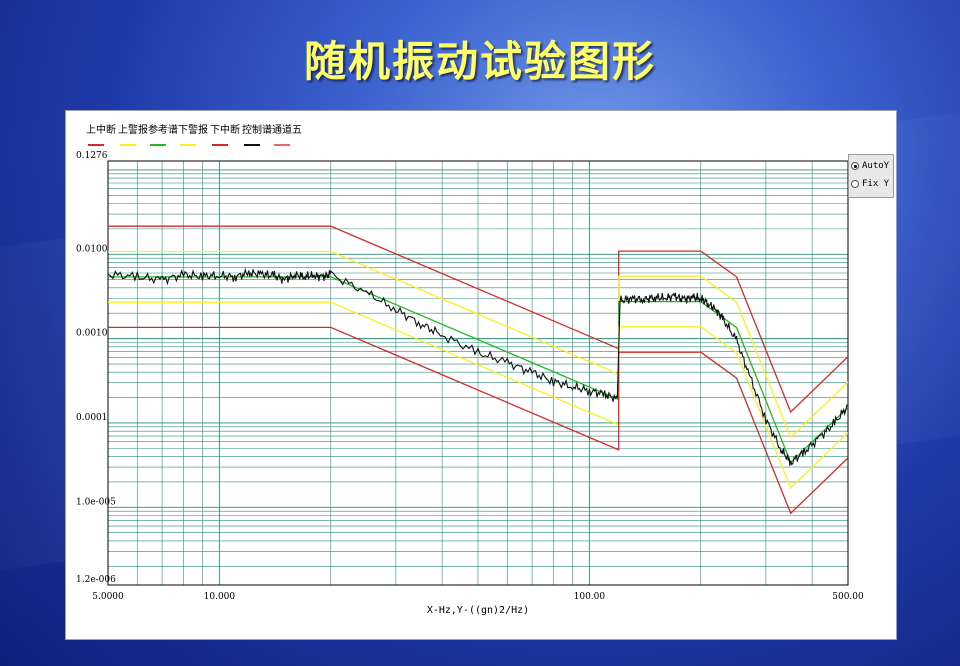 The height and width of the screenshot is (666, 960). I want to click on auto-y-option: AutoY, so click(870, 166).